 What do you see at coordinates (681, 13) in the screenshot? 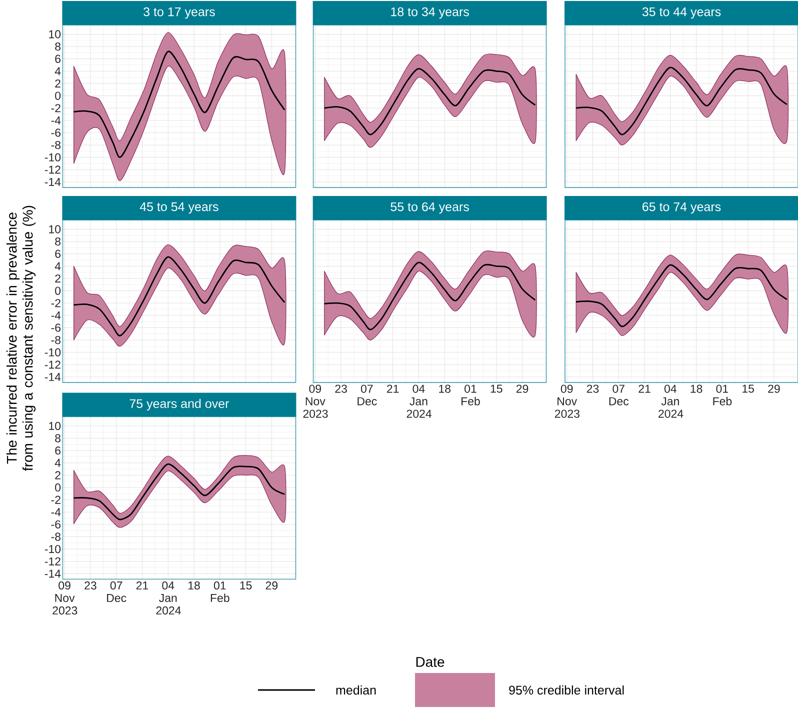
I see `chart-title: 35 to 44 years` at bounding box center [681, 13].